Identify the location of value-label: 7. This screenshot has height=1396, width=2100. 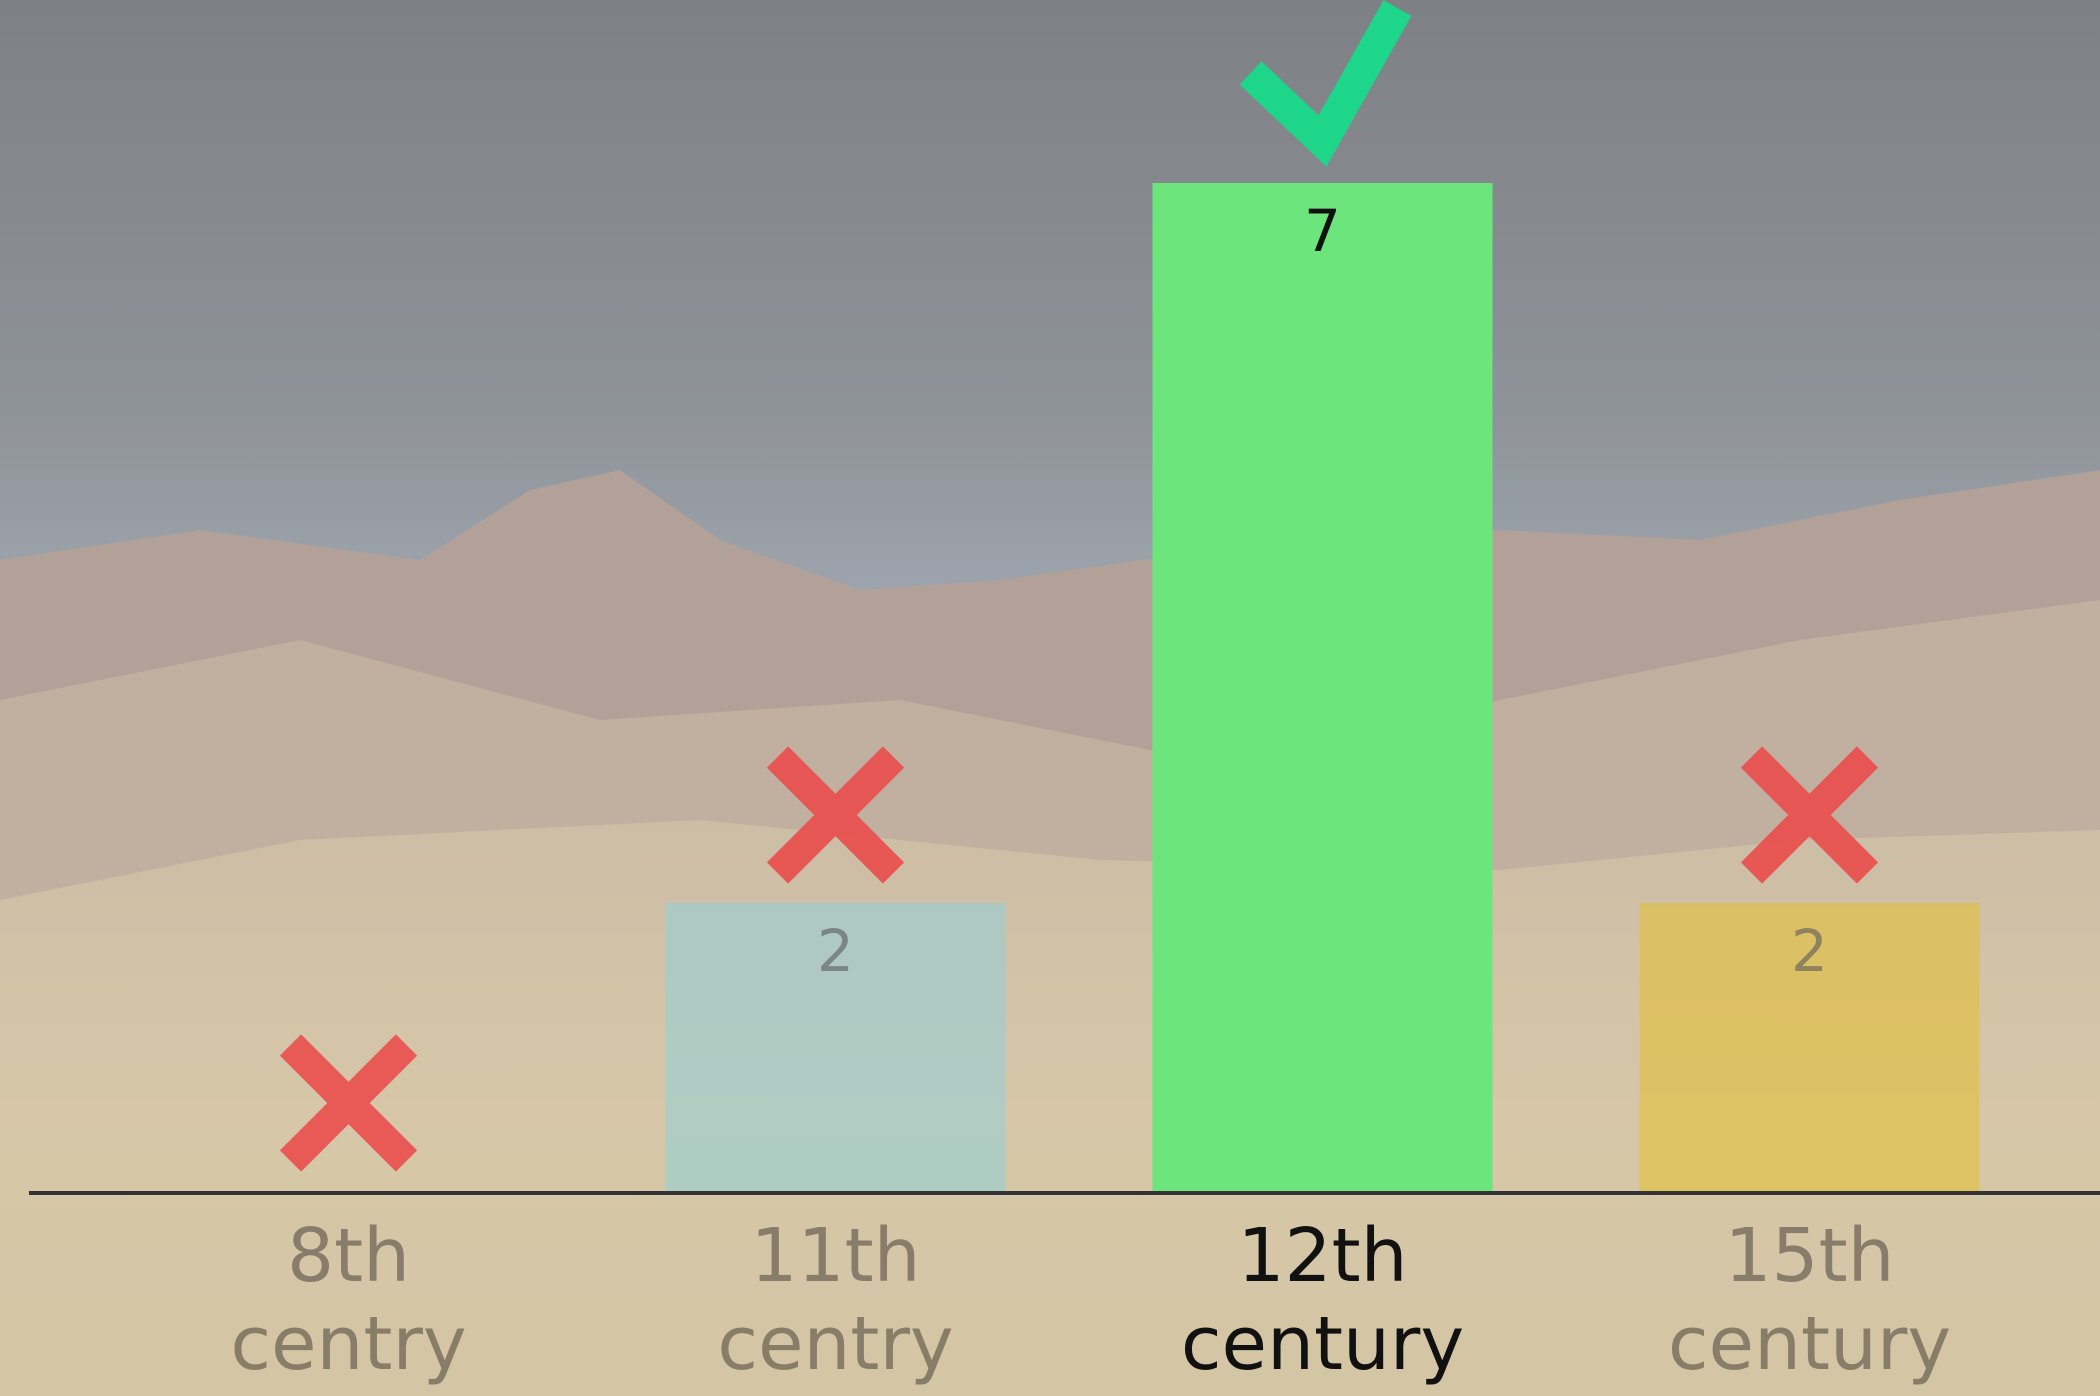
(1322, 231).